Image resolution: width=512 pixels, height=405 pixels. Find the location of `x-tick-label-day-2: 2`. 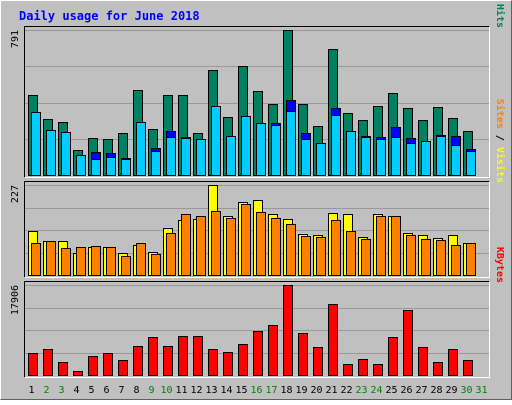

x-tick-label-day-2: 2 is located at coordinates (46, 390).